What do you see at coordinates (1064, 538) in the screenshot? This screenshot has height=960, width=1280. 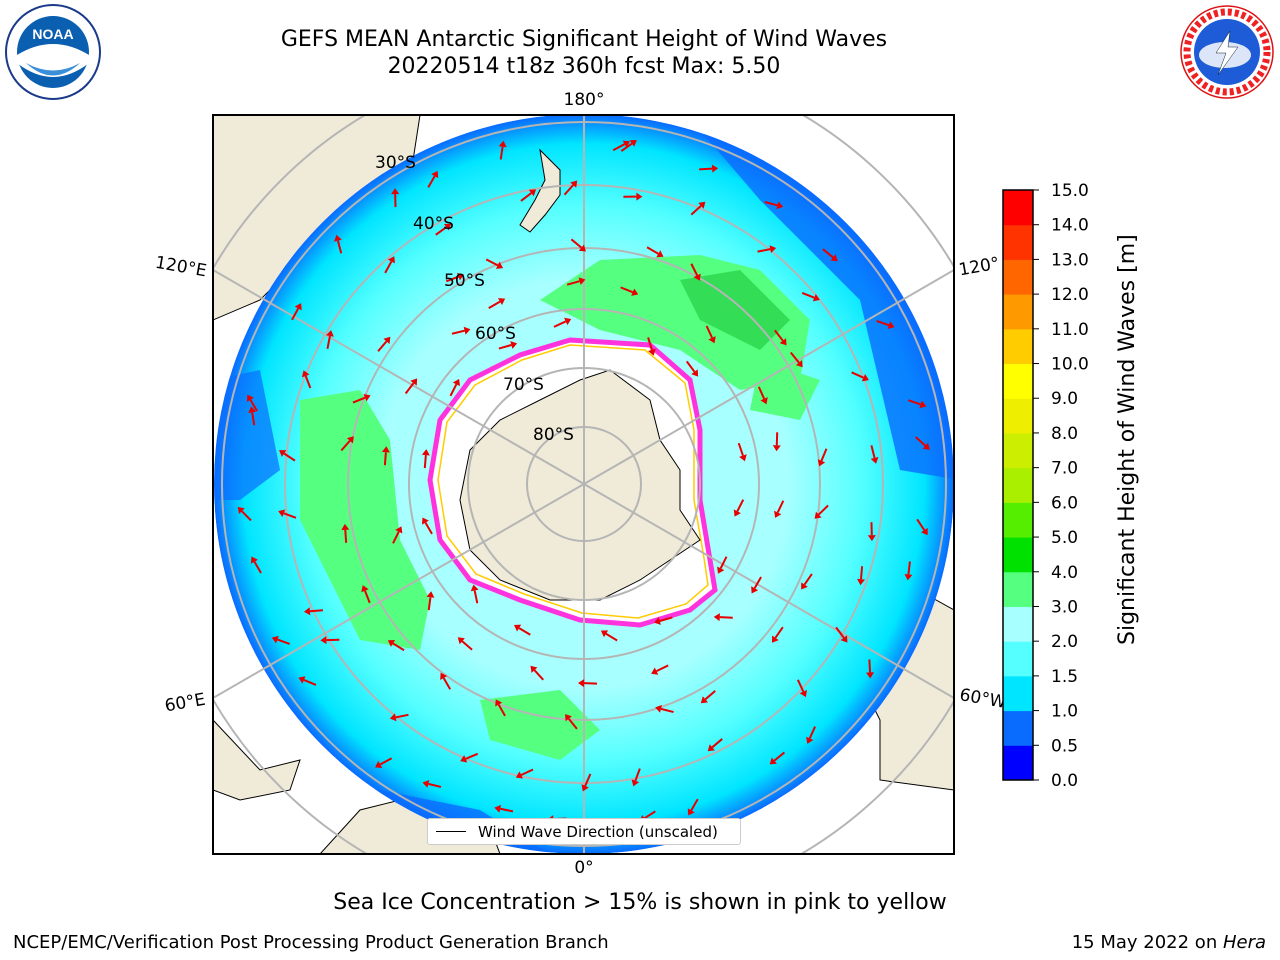 I see `colorbar-tick-label: 5.0` at bounding box center [1064, 538].